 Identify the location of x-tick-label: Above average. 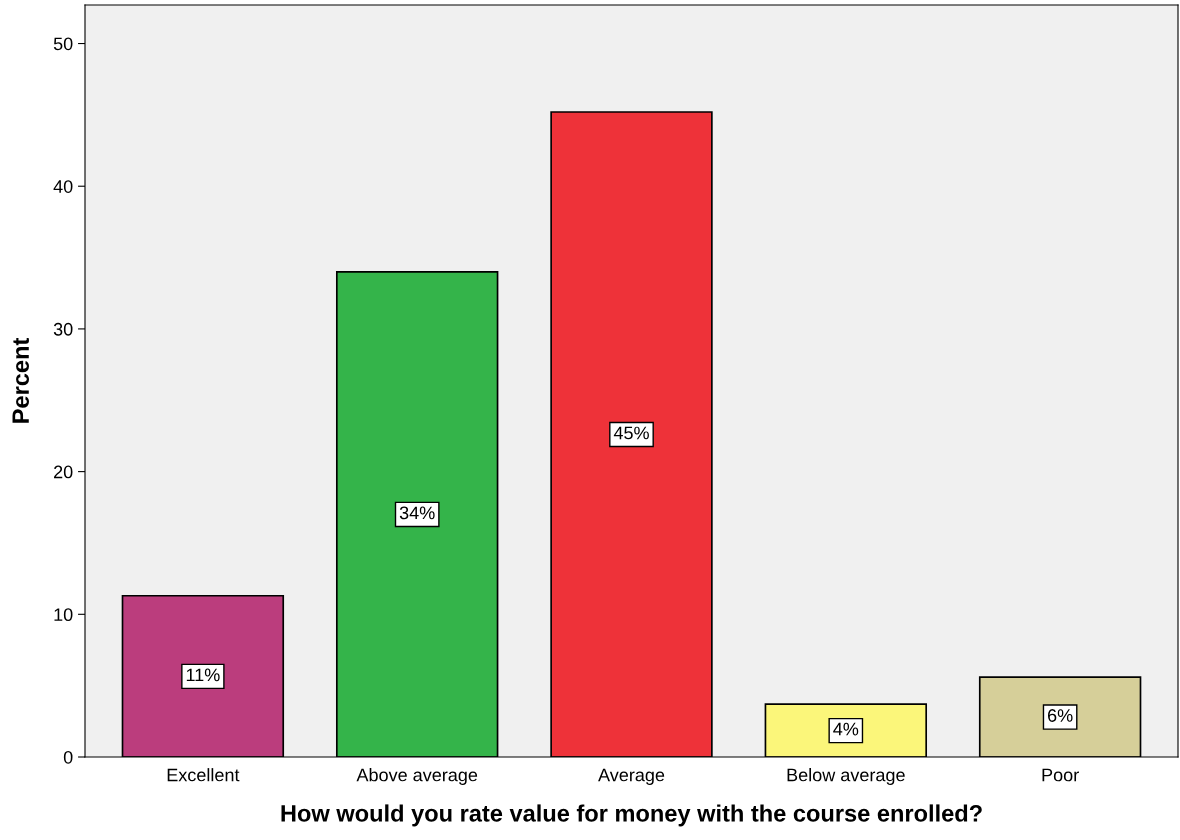
(417, 776).